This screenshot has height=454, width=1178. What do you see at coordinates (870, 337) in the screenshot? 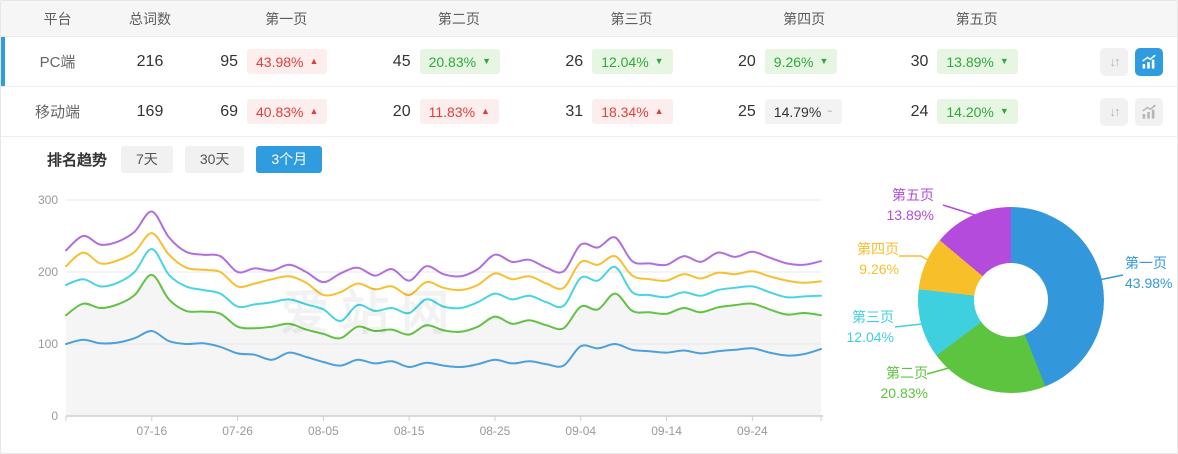
I see `pie-label-percent: 12.04%` at bounding box center [870, 337].